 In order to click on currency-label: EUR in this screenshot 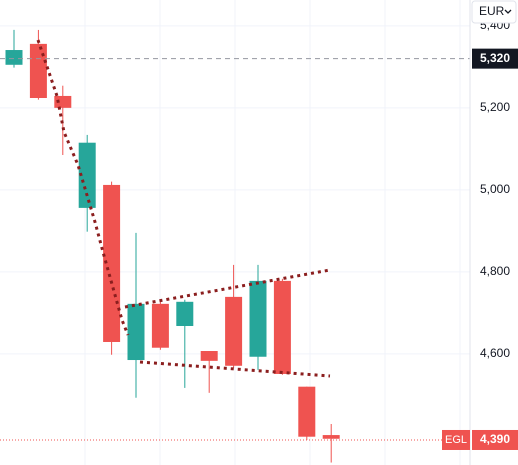, I will do `click(492, 11)`.